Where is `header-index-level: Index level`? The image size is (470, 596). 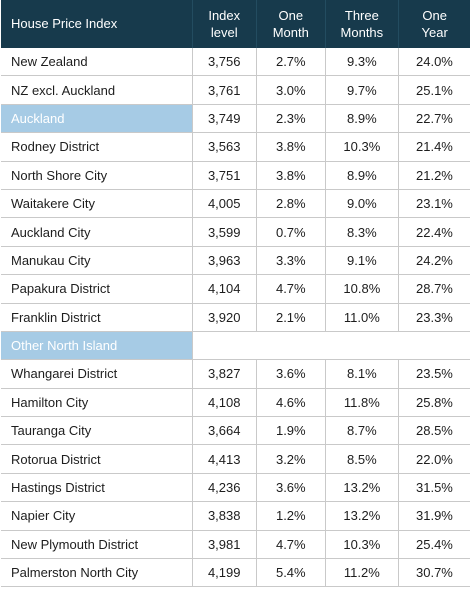 header-index-level: Index level is located at coordinates (224, 24).